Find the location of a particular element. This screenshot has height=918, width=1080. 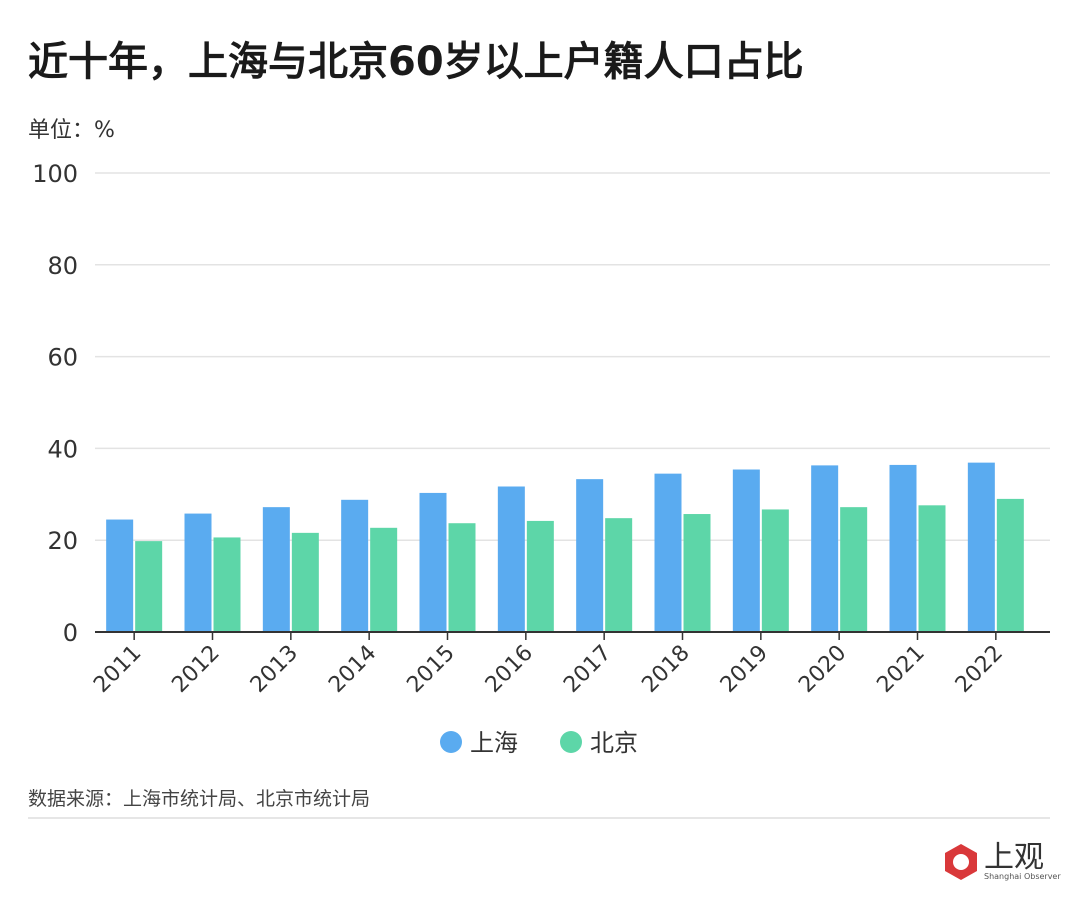

x-tick-label: 2014 is located at coordinates (352, 669).